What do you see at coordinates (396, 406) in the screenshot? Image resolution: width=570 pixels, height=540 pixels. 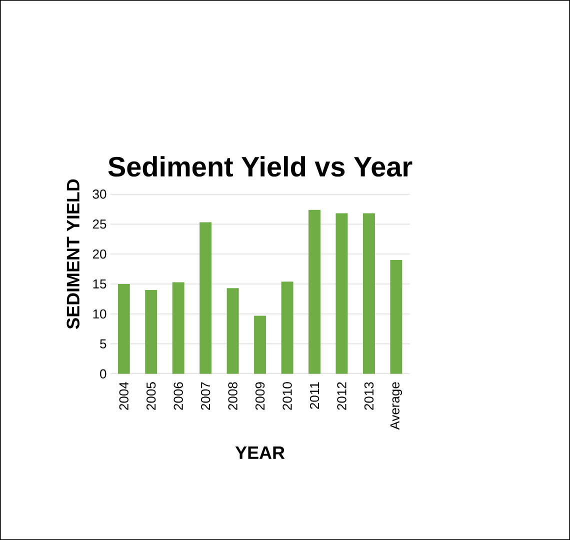 I see `x-tick-label: Average` at bounding box center [396, 406].